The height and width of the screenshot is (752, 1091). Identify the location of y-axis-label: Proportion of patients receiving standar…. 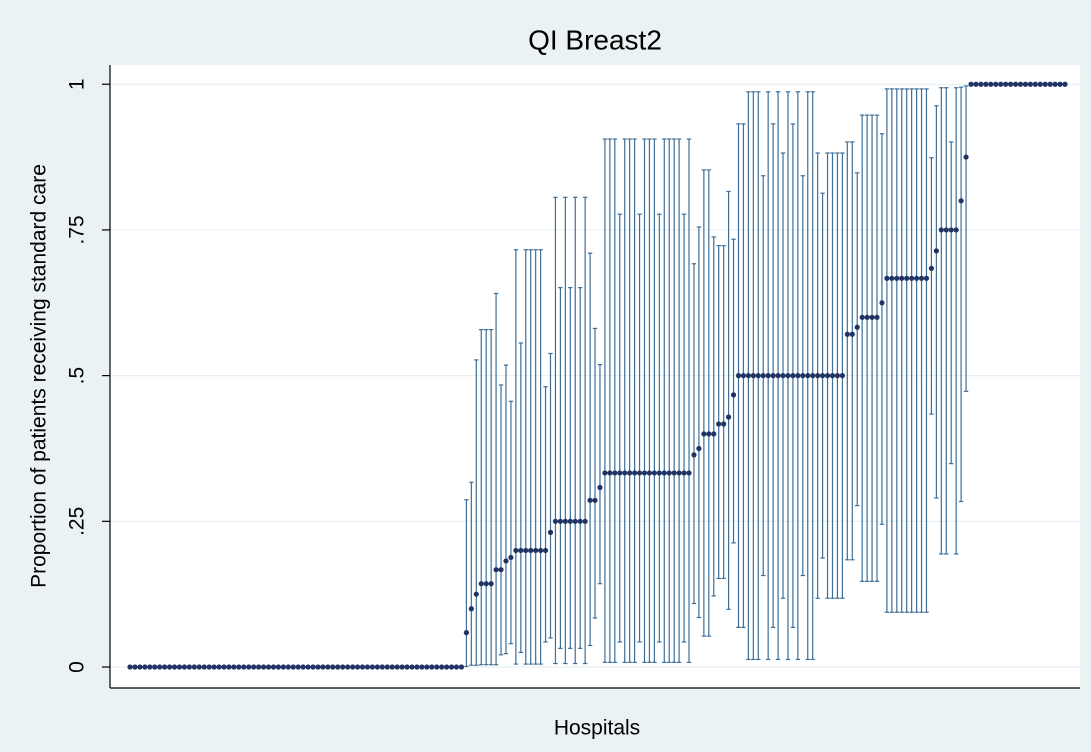
(39, 376).